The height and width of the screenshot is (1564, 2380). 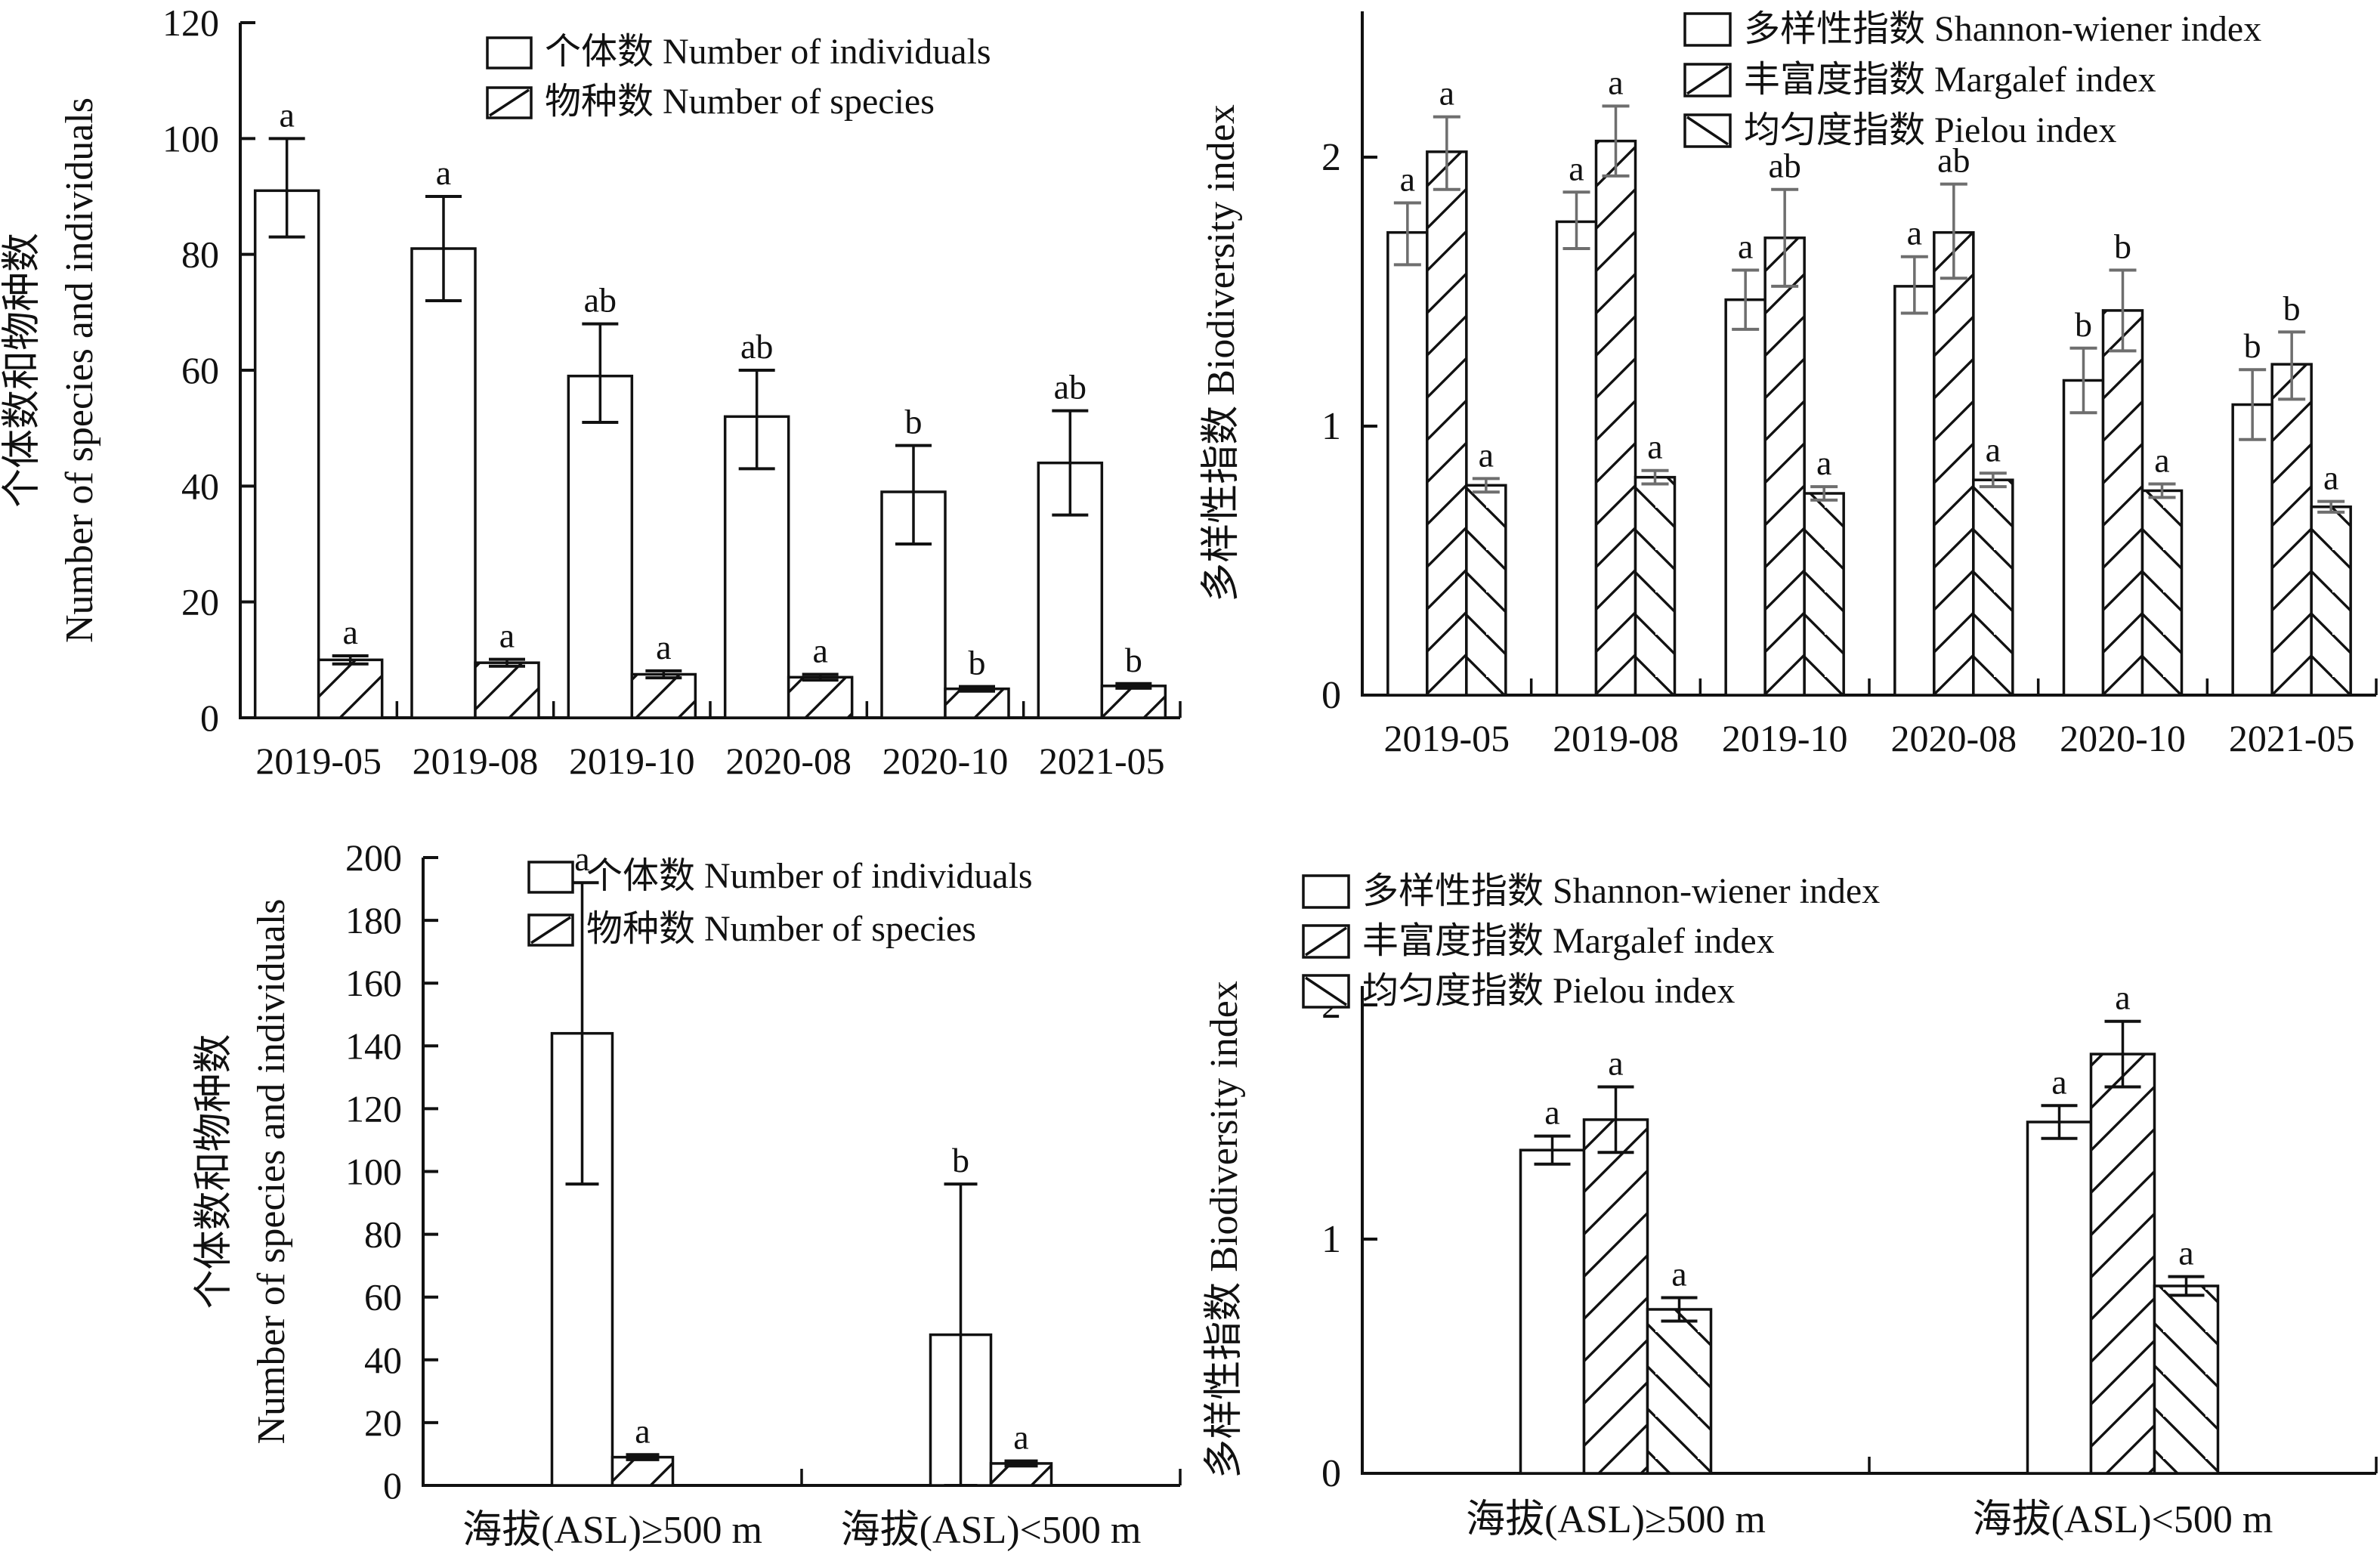 I want to click on y-tick-label: 200, so click(x=373, y=857).